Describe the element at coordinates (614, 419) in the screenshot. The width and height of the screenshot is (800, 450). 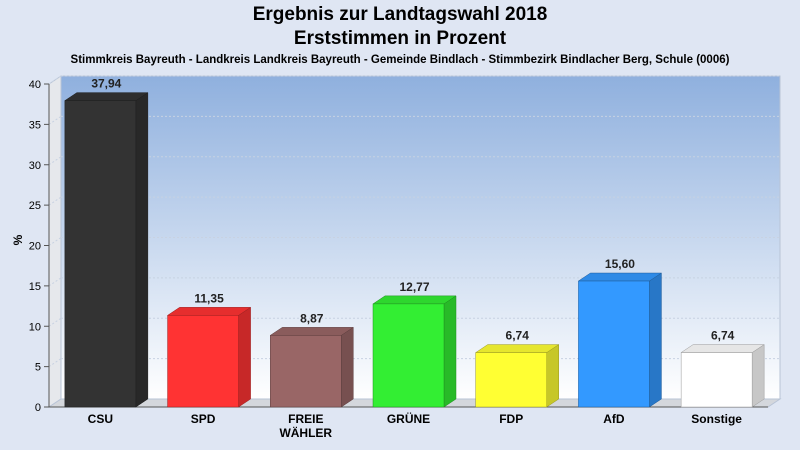
I see `category-label: AfD` at that location.